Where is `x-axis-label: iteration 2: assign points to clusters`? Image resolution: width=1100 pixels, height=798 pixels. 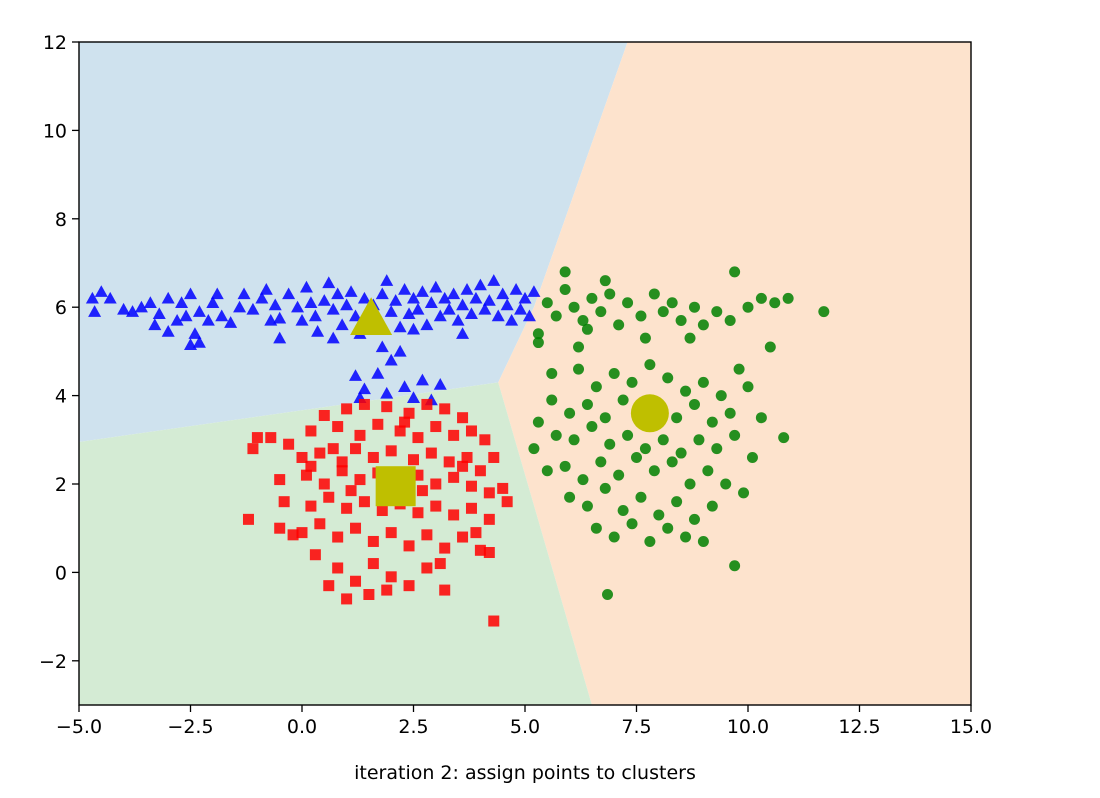 x-axis-label: iteration 2: assign points to clusters is located at coordinates (525, 773).